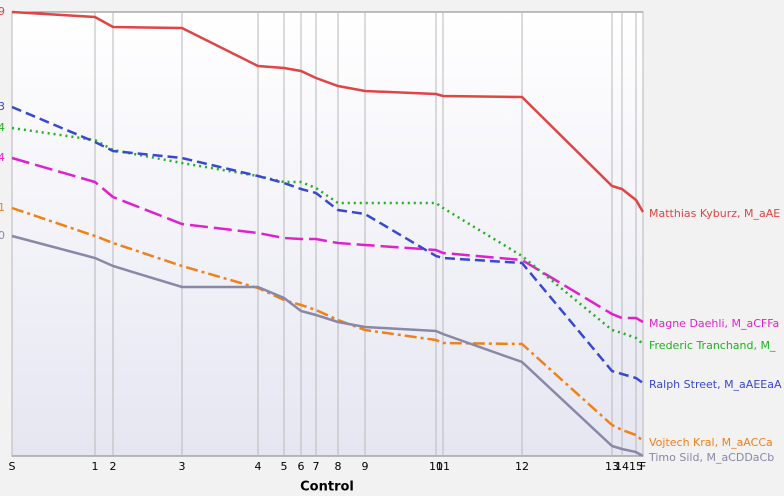 This screenshot has height=496, width=784. What do you see at coordinates (12, 466) in the screenshot?
I see `x-tick-label: S` at bounding box center [12, 466].